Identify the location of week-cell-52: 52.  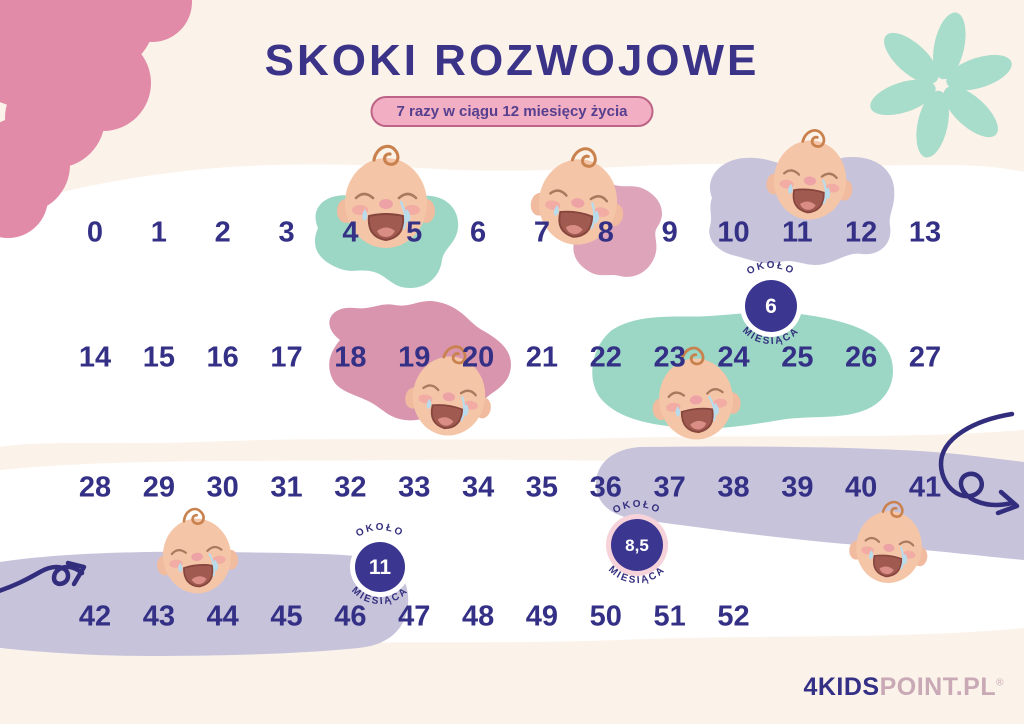
(733, 616).